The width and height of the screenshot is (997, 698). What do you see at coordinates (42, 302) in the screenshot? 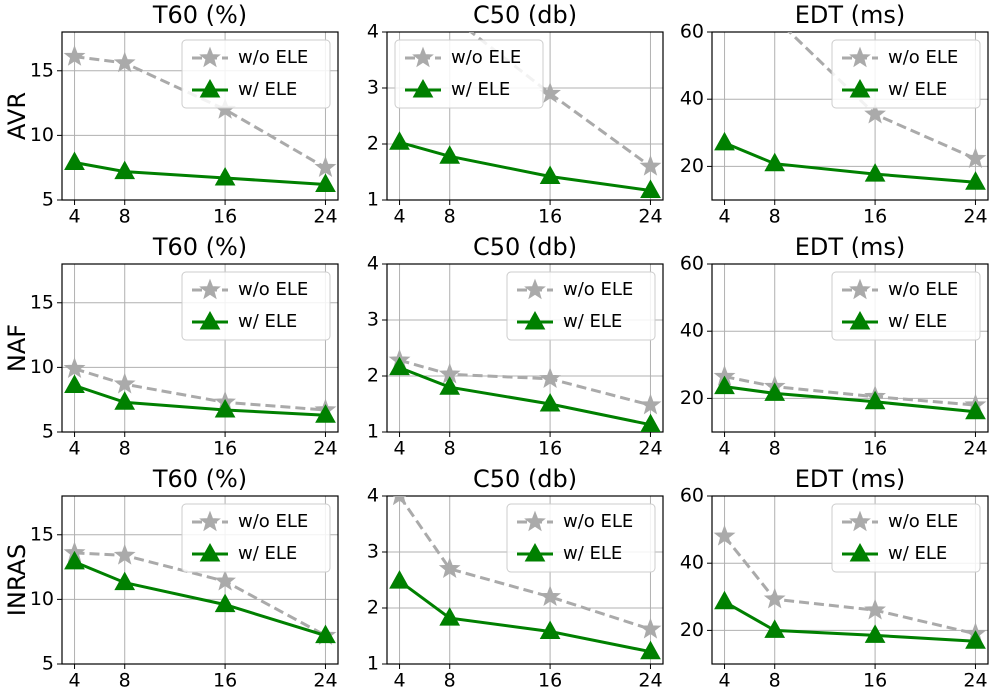
I see `y-tick-label: 15` at bounding box center [42, 302].